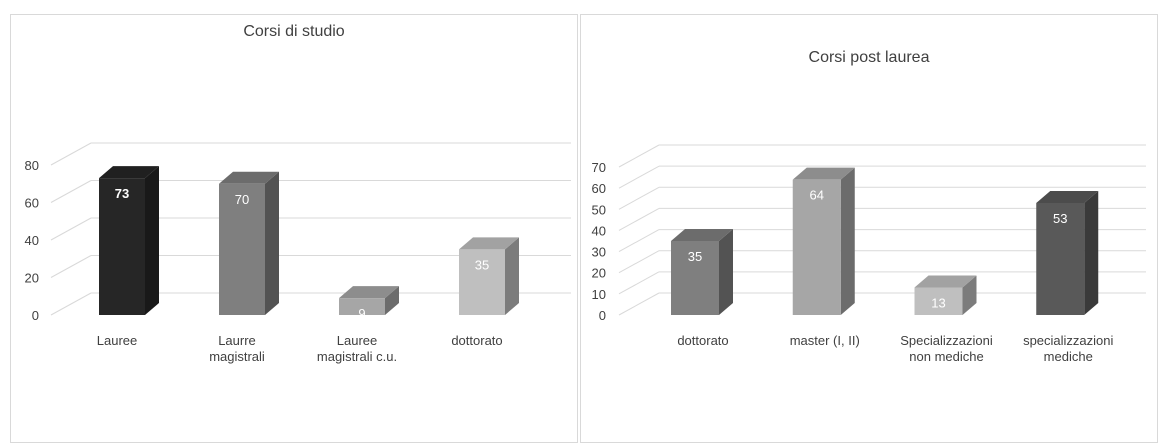 The height and width of the screenshot is (444, 1158). What do you see at coordinates (122, 193) in the screenshot?
I see `data-label: 73` at bounding box center [122, 193].